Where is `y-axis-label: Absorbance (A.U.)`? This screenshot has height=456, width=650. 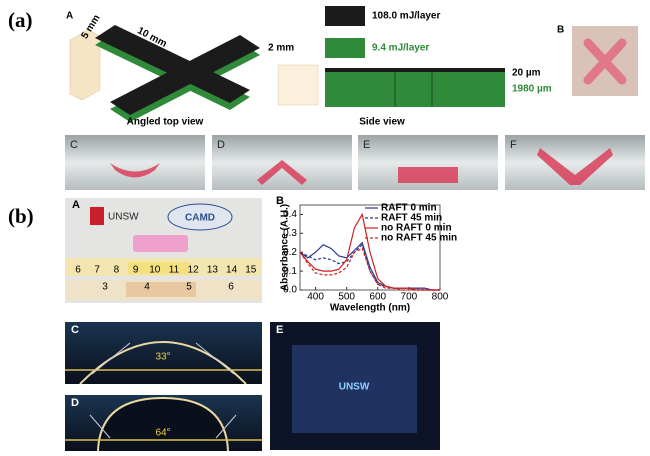
y-axis-label: Absorbance (A.U.) is located at coordinates (285, 247).